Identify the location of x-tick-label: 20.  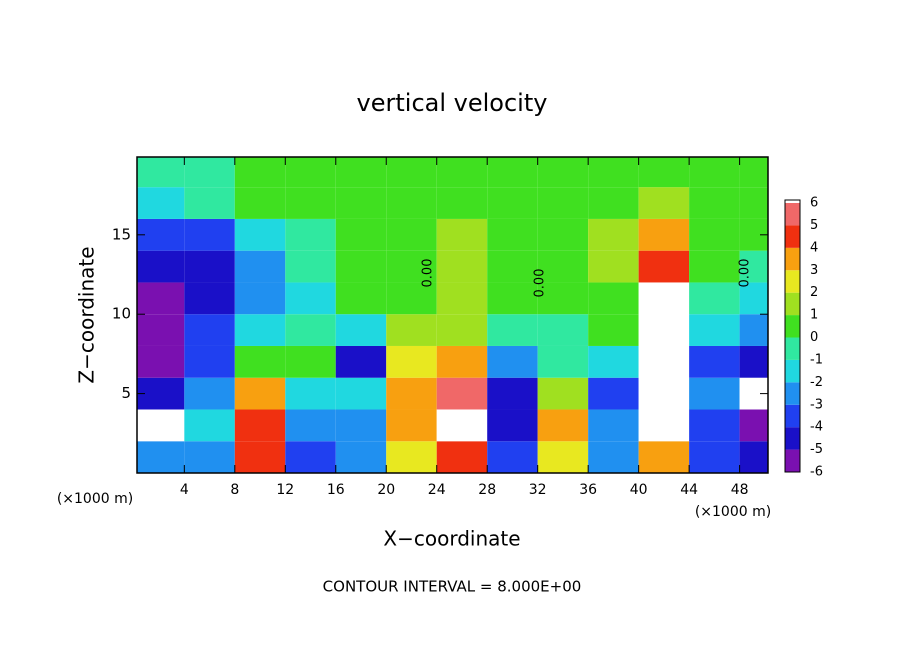
(386, 490).